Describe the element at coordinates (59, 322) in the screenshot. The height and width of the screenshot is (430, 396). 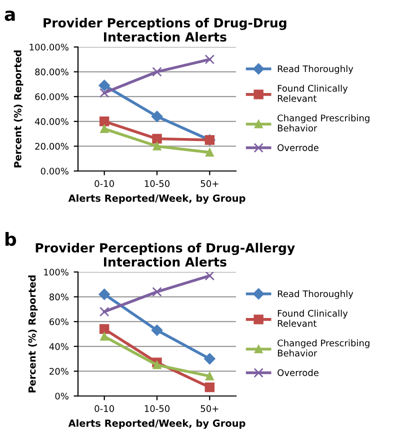
I see `y-tick-label: 60%` at that location.